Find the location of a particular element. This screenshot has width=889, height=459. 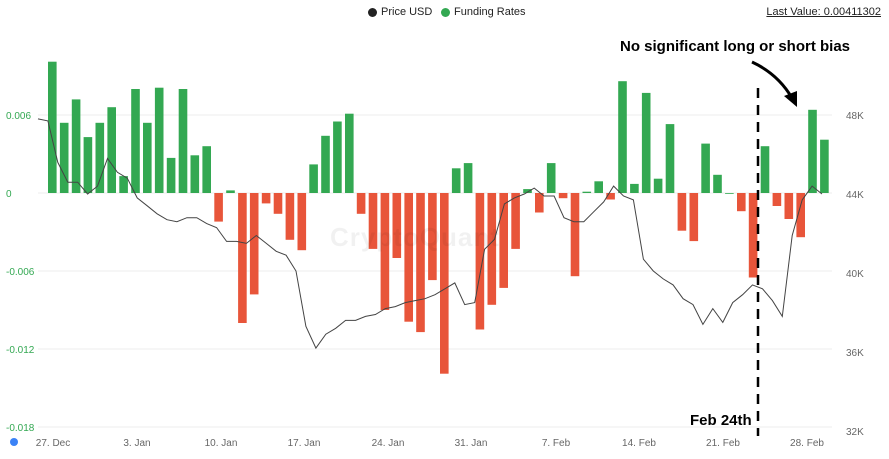

x-tick-label: 21. Feb is located at coordinates (723, 443).